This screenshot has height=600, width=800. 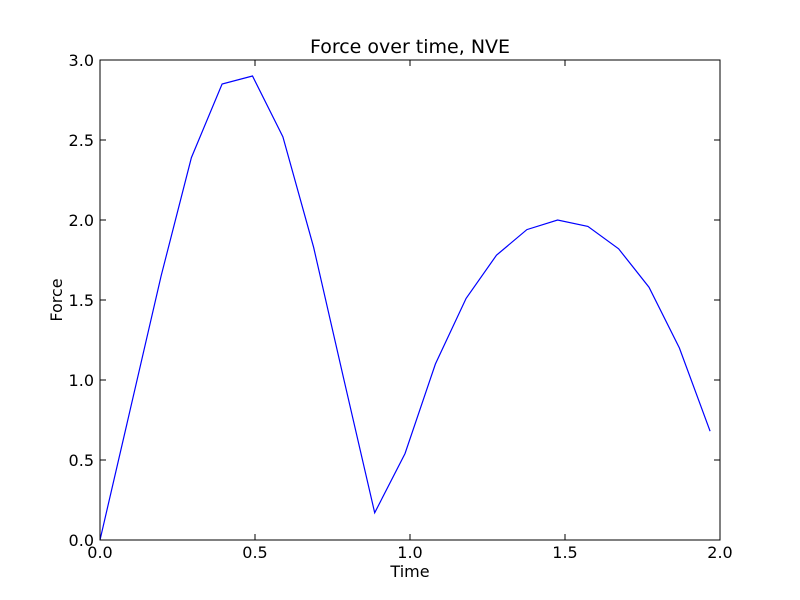 I want to click on x-tick-label: 0.0, so click(x=99, y=552).